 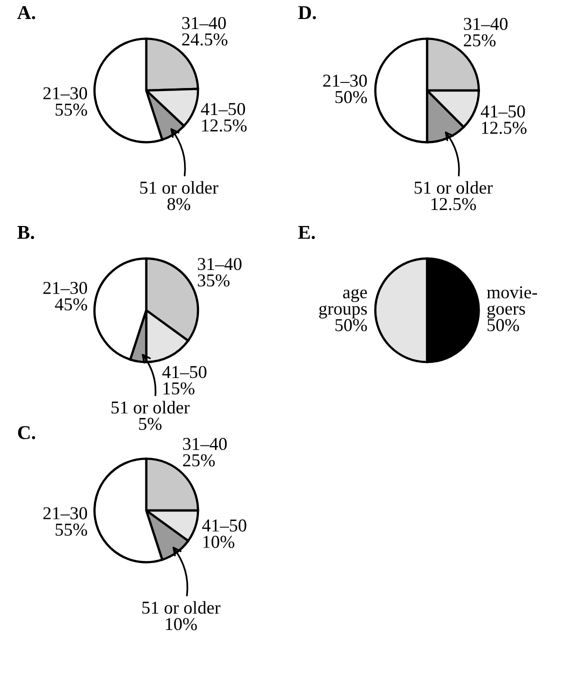 What do you see at coordinates (150, 424) in the screenshot?
I see `data-label: 5%` at bounding box center [150, 424].